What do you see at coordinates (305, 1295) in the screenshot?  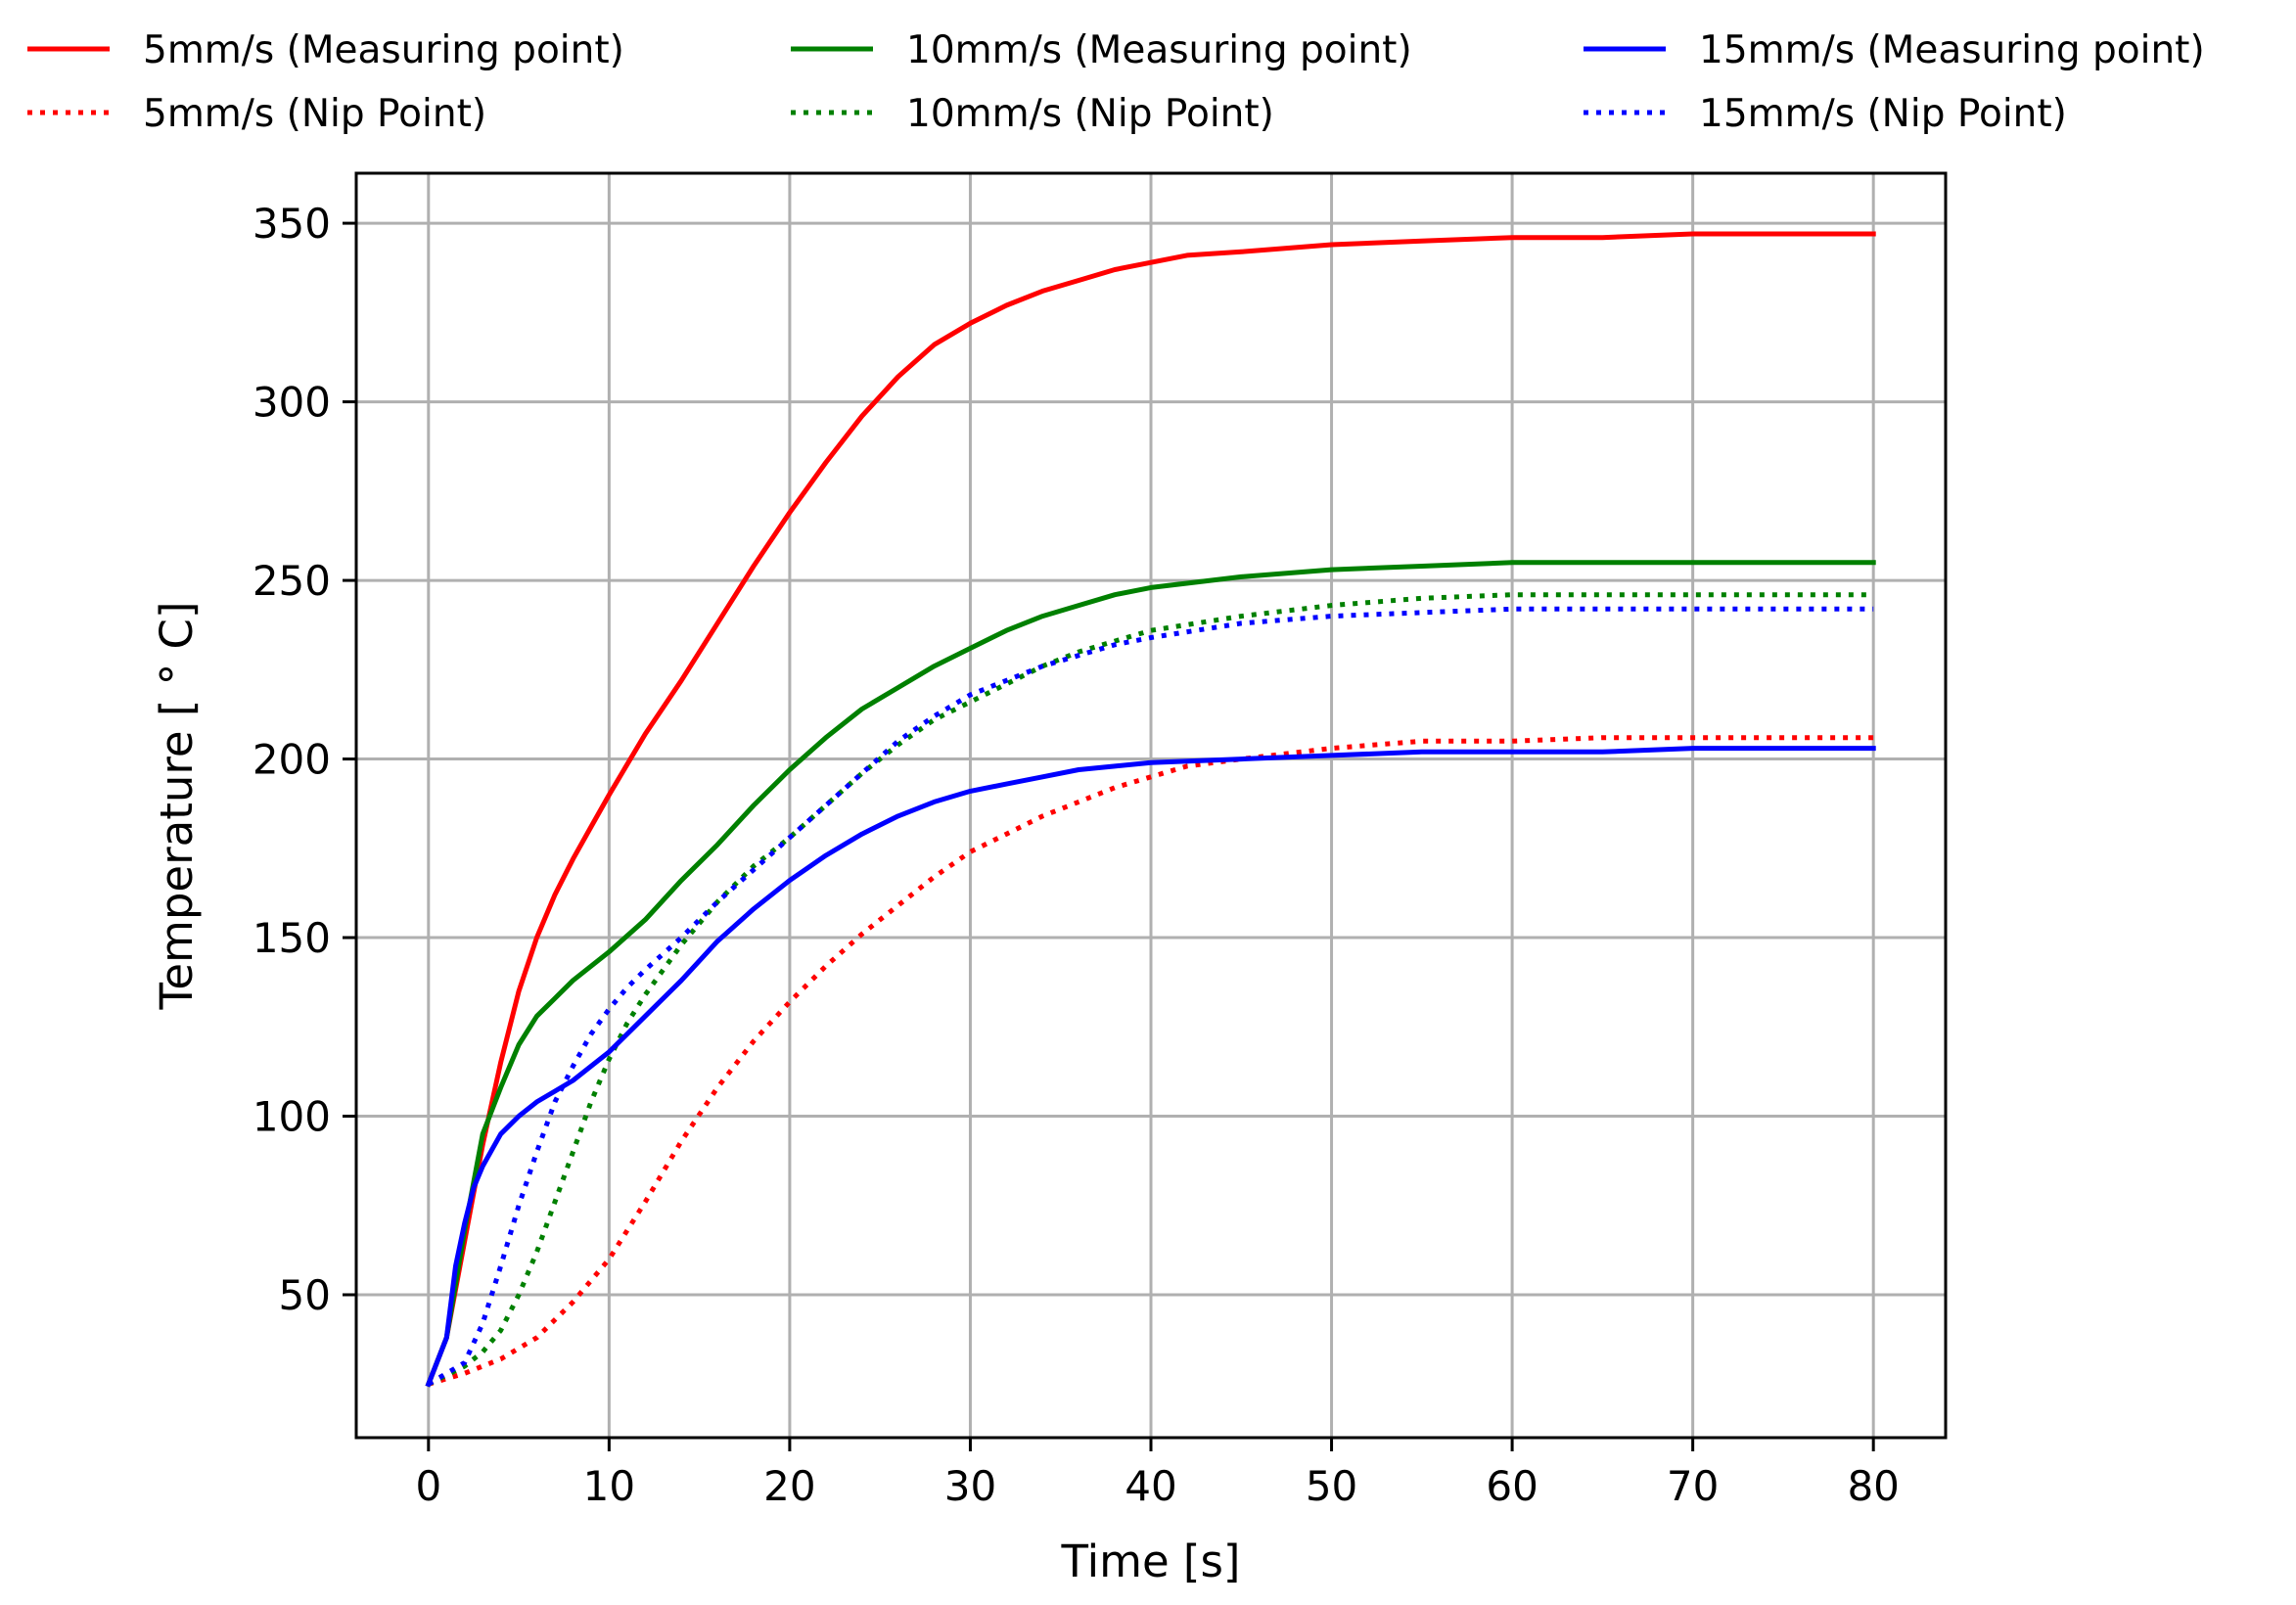 I see `y-tick-label: 50` at bounding box center [305, 1295].